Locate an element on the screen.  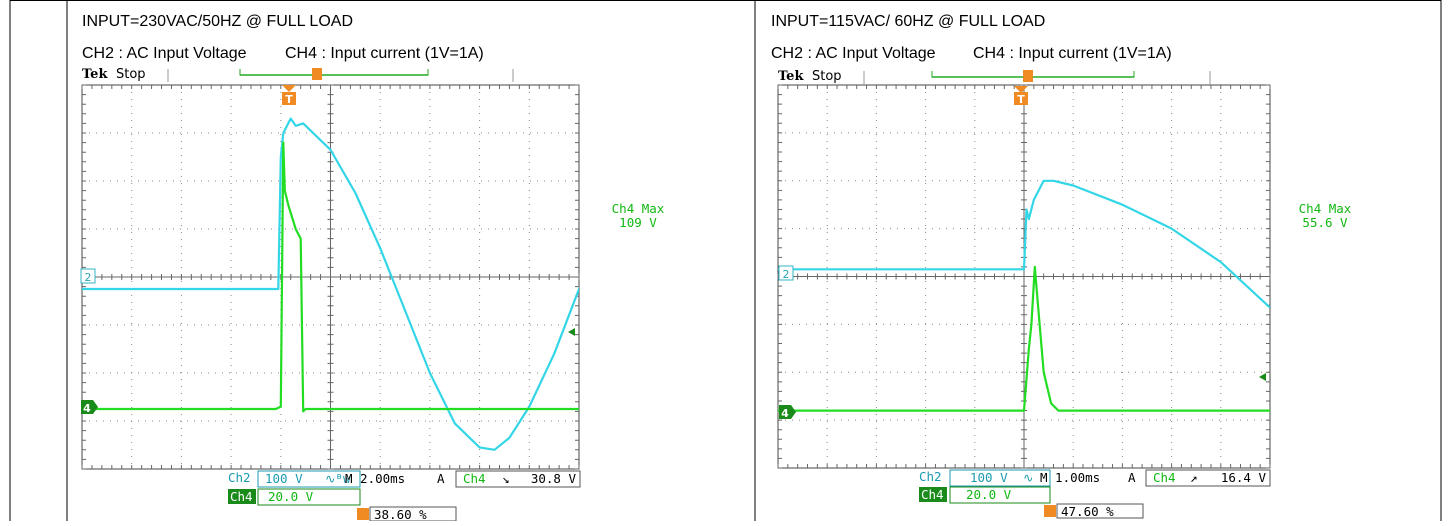
readout-trigpos-box is located at coordinates (1100, 511).